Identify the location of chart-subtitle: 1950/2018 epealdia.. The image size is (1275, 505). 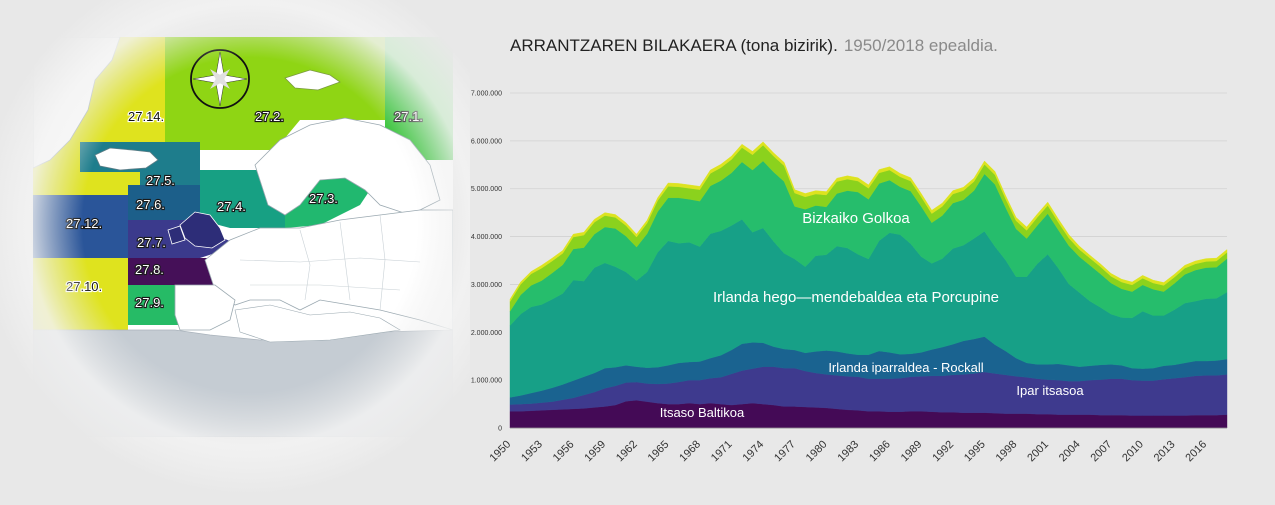
(920, 45).